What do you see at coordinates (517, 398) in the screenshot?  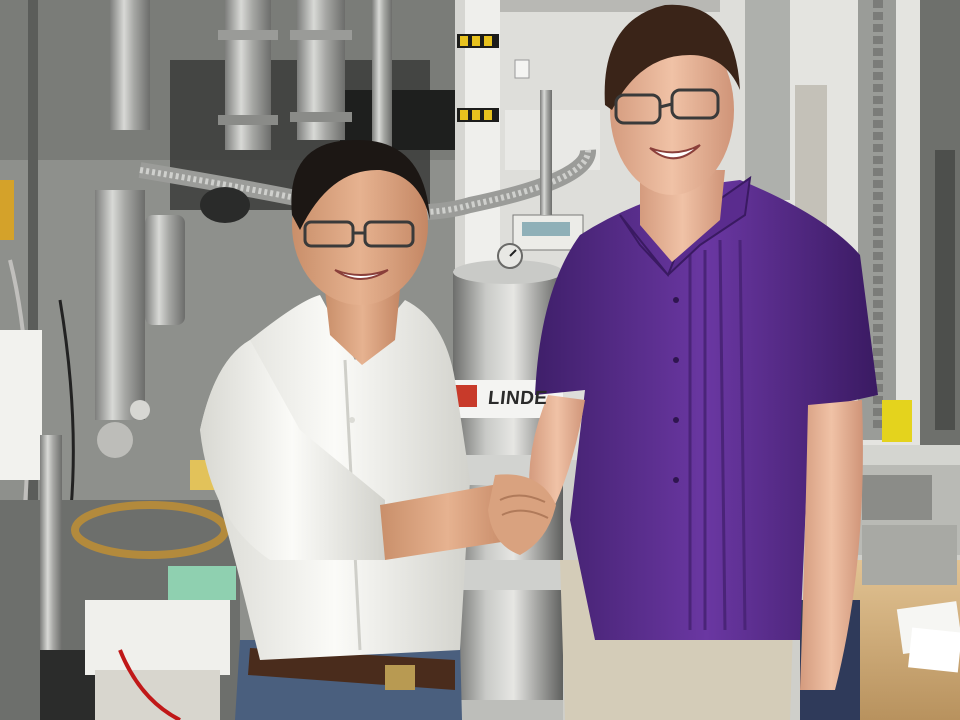 I see `dewar-brand-label: LINDE` at bounding box center [517, 398].